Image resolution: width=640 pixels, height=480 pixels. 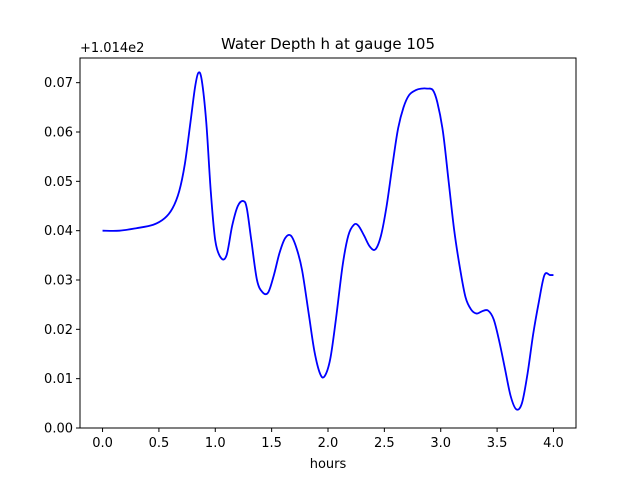 I want to click on y-tick-label: 0.02, so click(x=58, y=330).